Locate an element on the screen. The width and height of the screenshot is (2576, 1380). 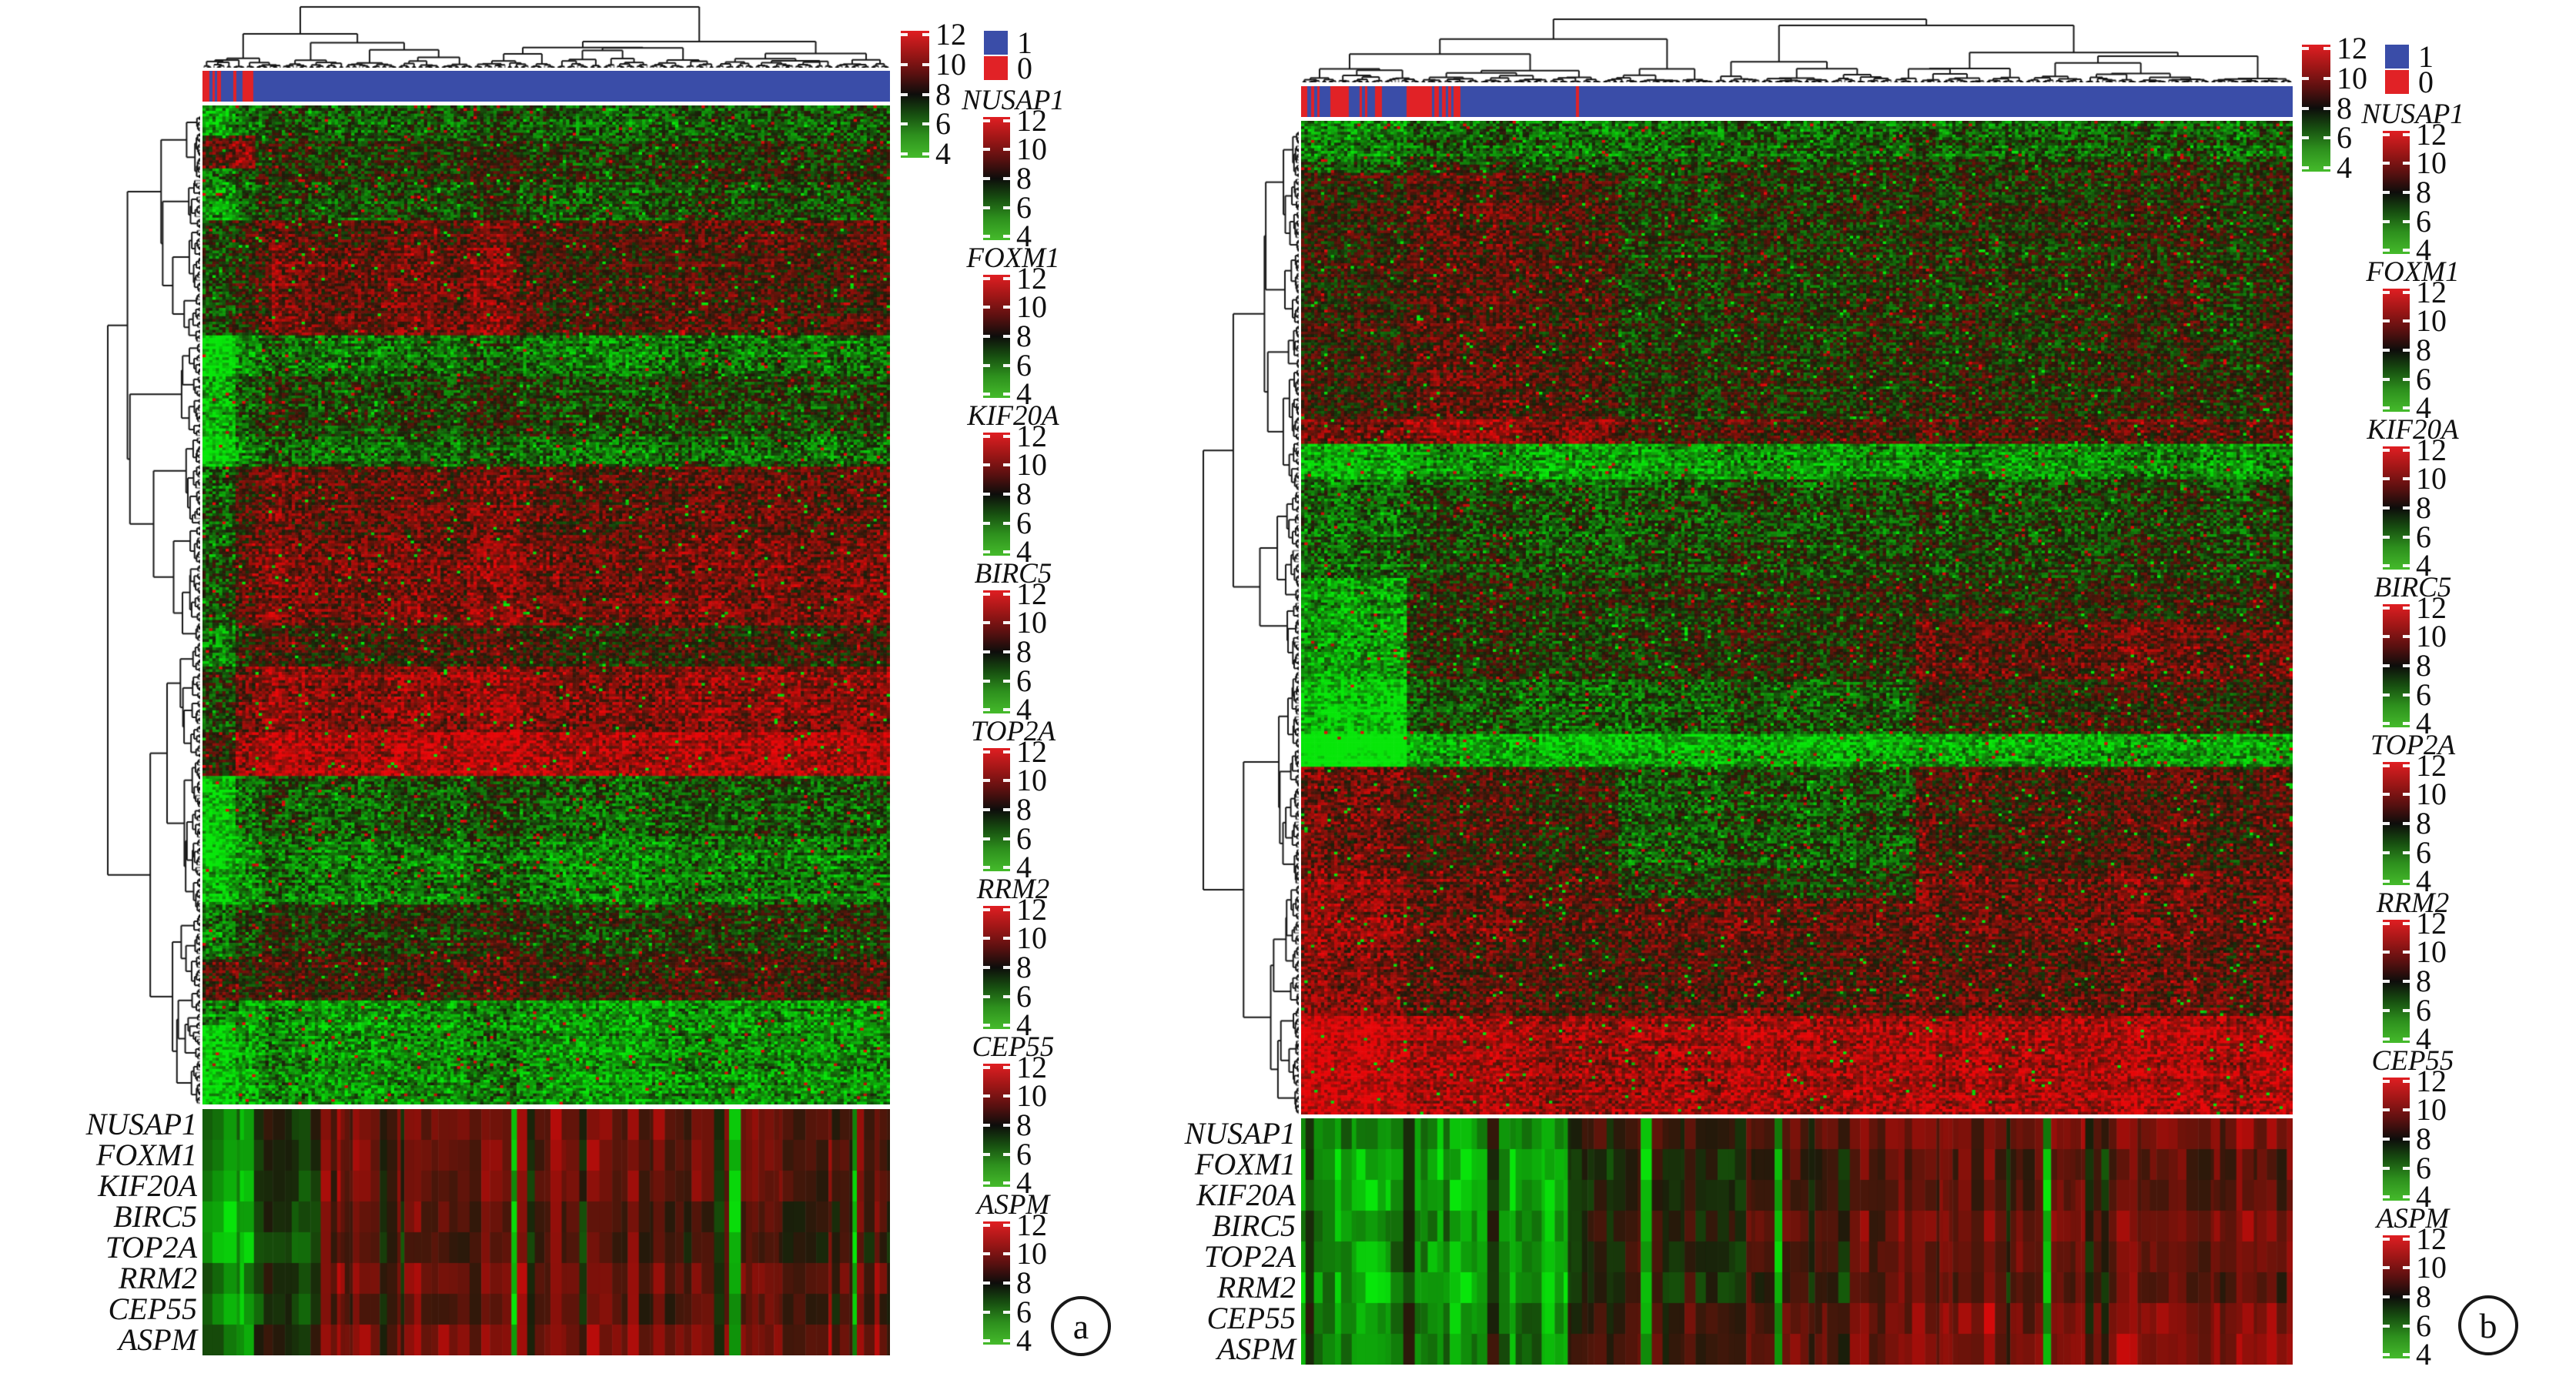
gene-scale-title: KIF20A is located at coordinates (2413, 430).